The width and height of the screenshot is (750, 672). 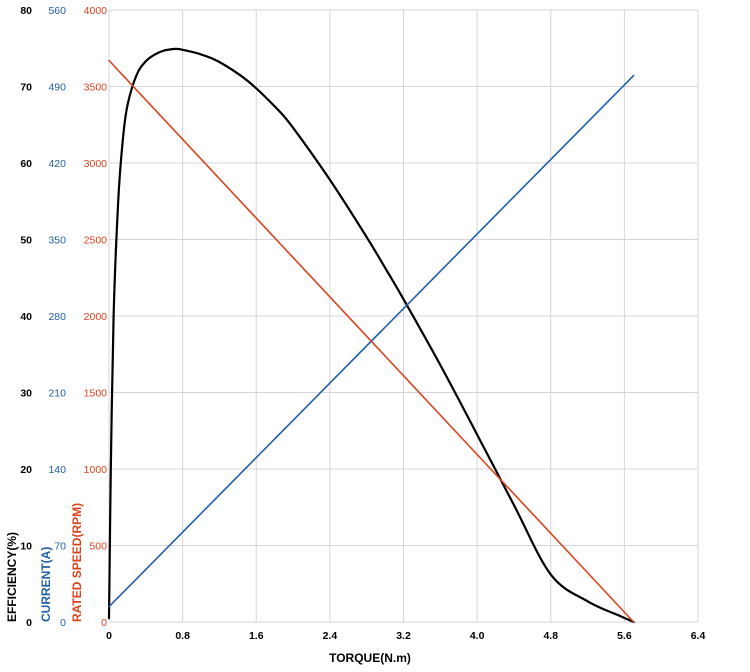 What do you see at coordinates (57, 317) in the screenshot?
I see `y-tick-label: 280` at bounding box center [57, 317].